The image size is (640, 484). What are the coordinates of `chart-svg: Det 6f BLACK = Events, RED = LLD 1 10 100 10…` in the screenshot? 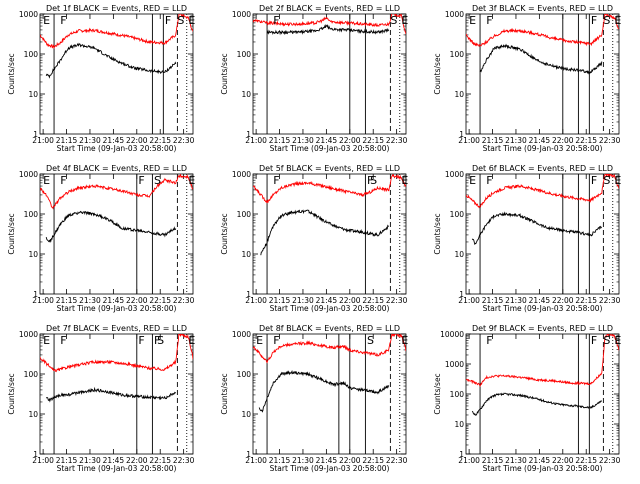 It's located at (527, 238).